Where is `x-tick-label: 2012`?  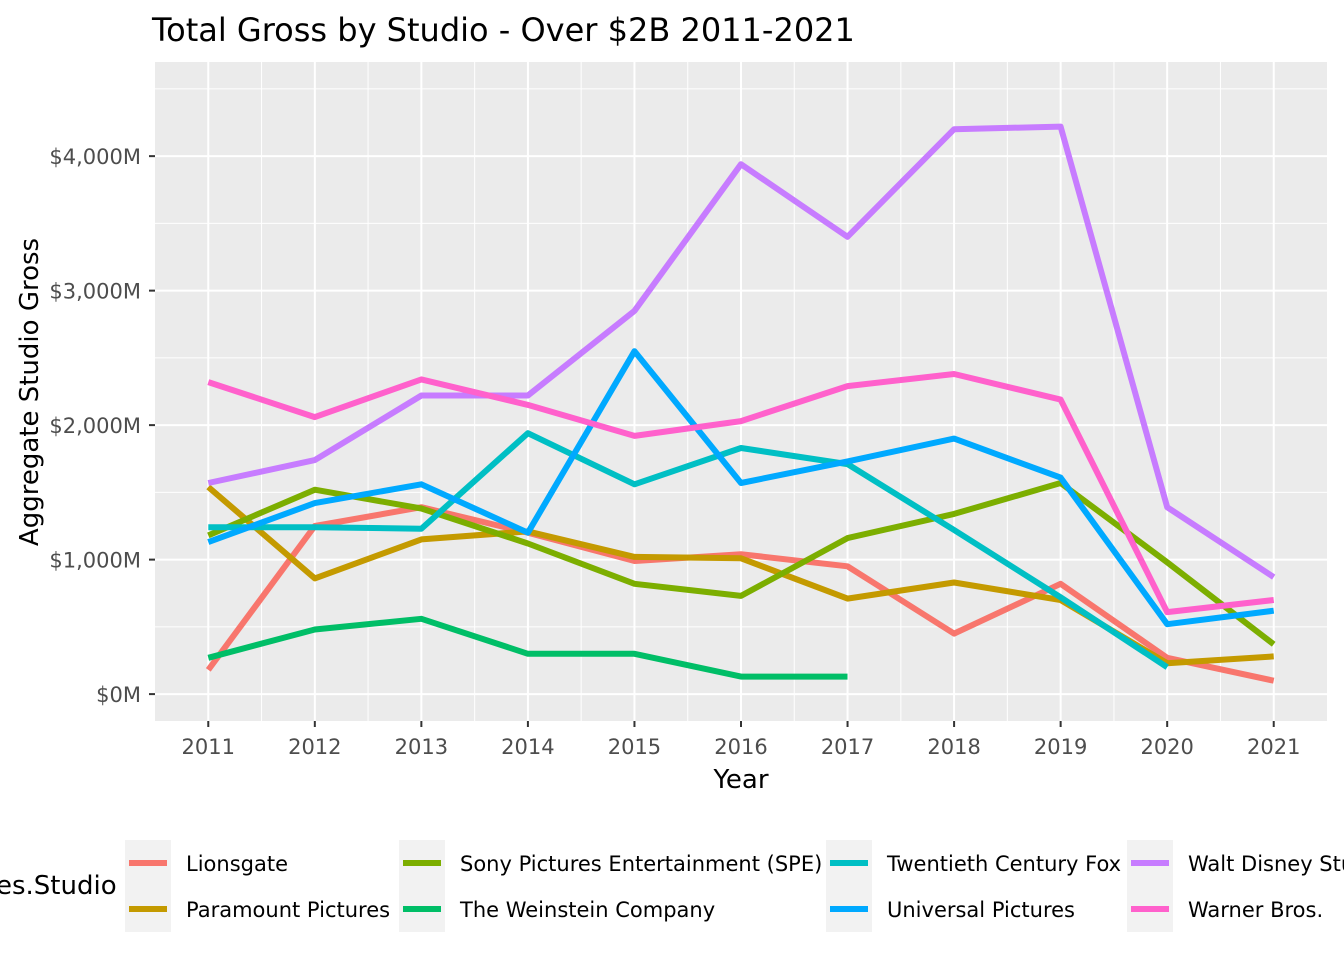 x-tick-label: 2012 is located at coordinates (314, 747).